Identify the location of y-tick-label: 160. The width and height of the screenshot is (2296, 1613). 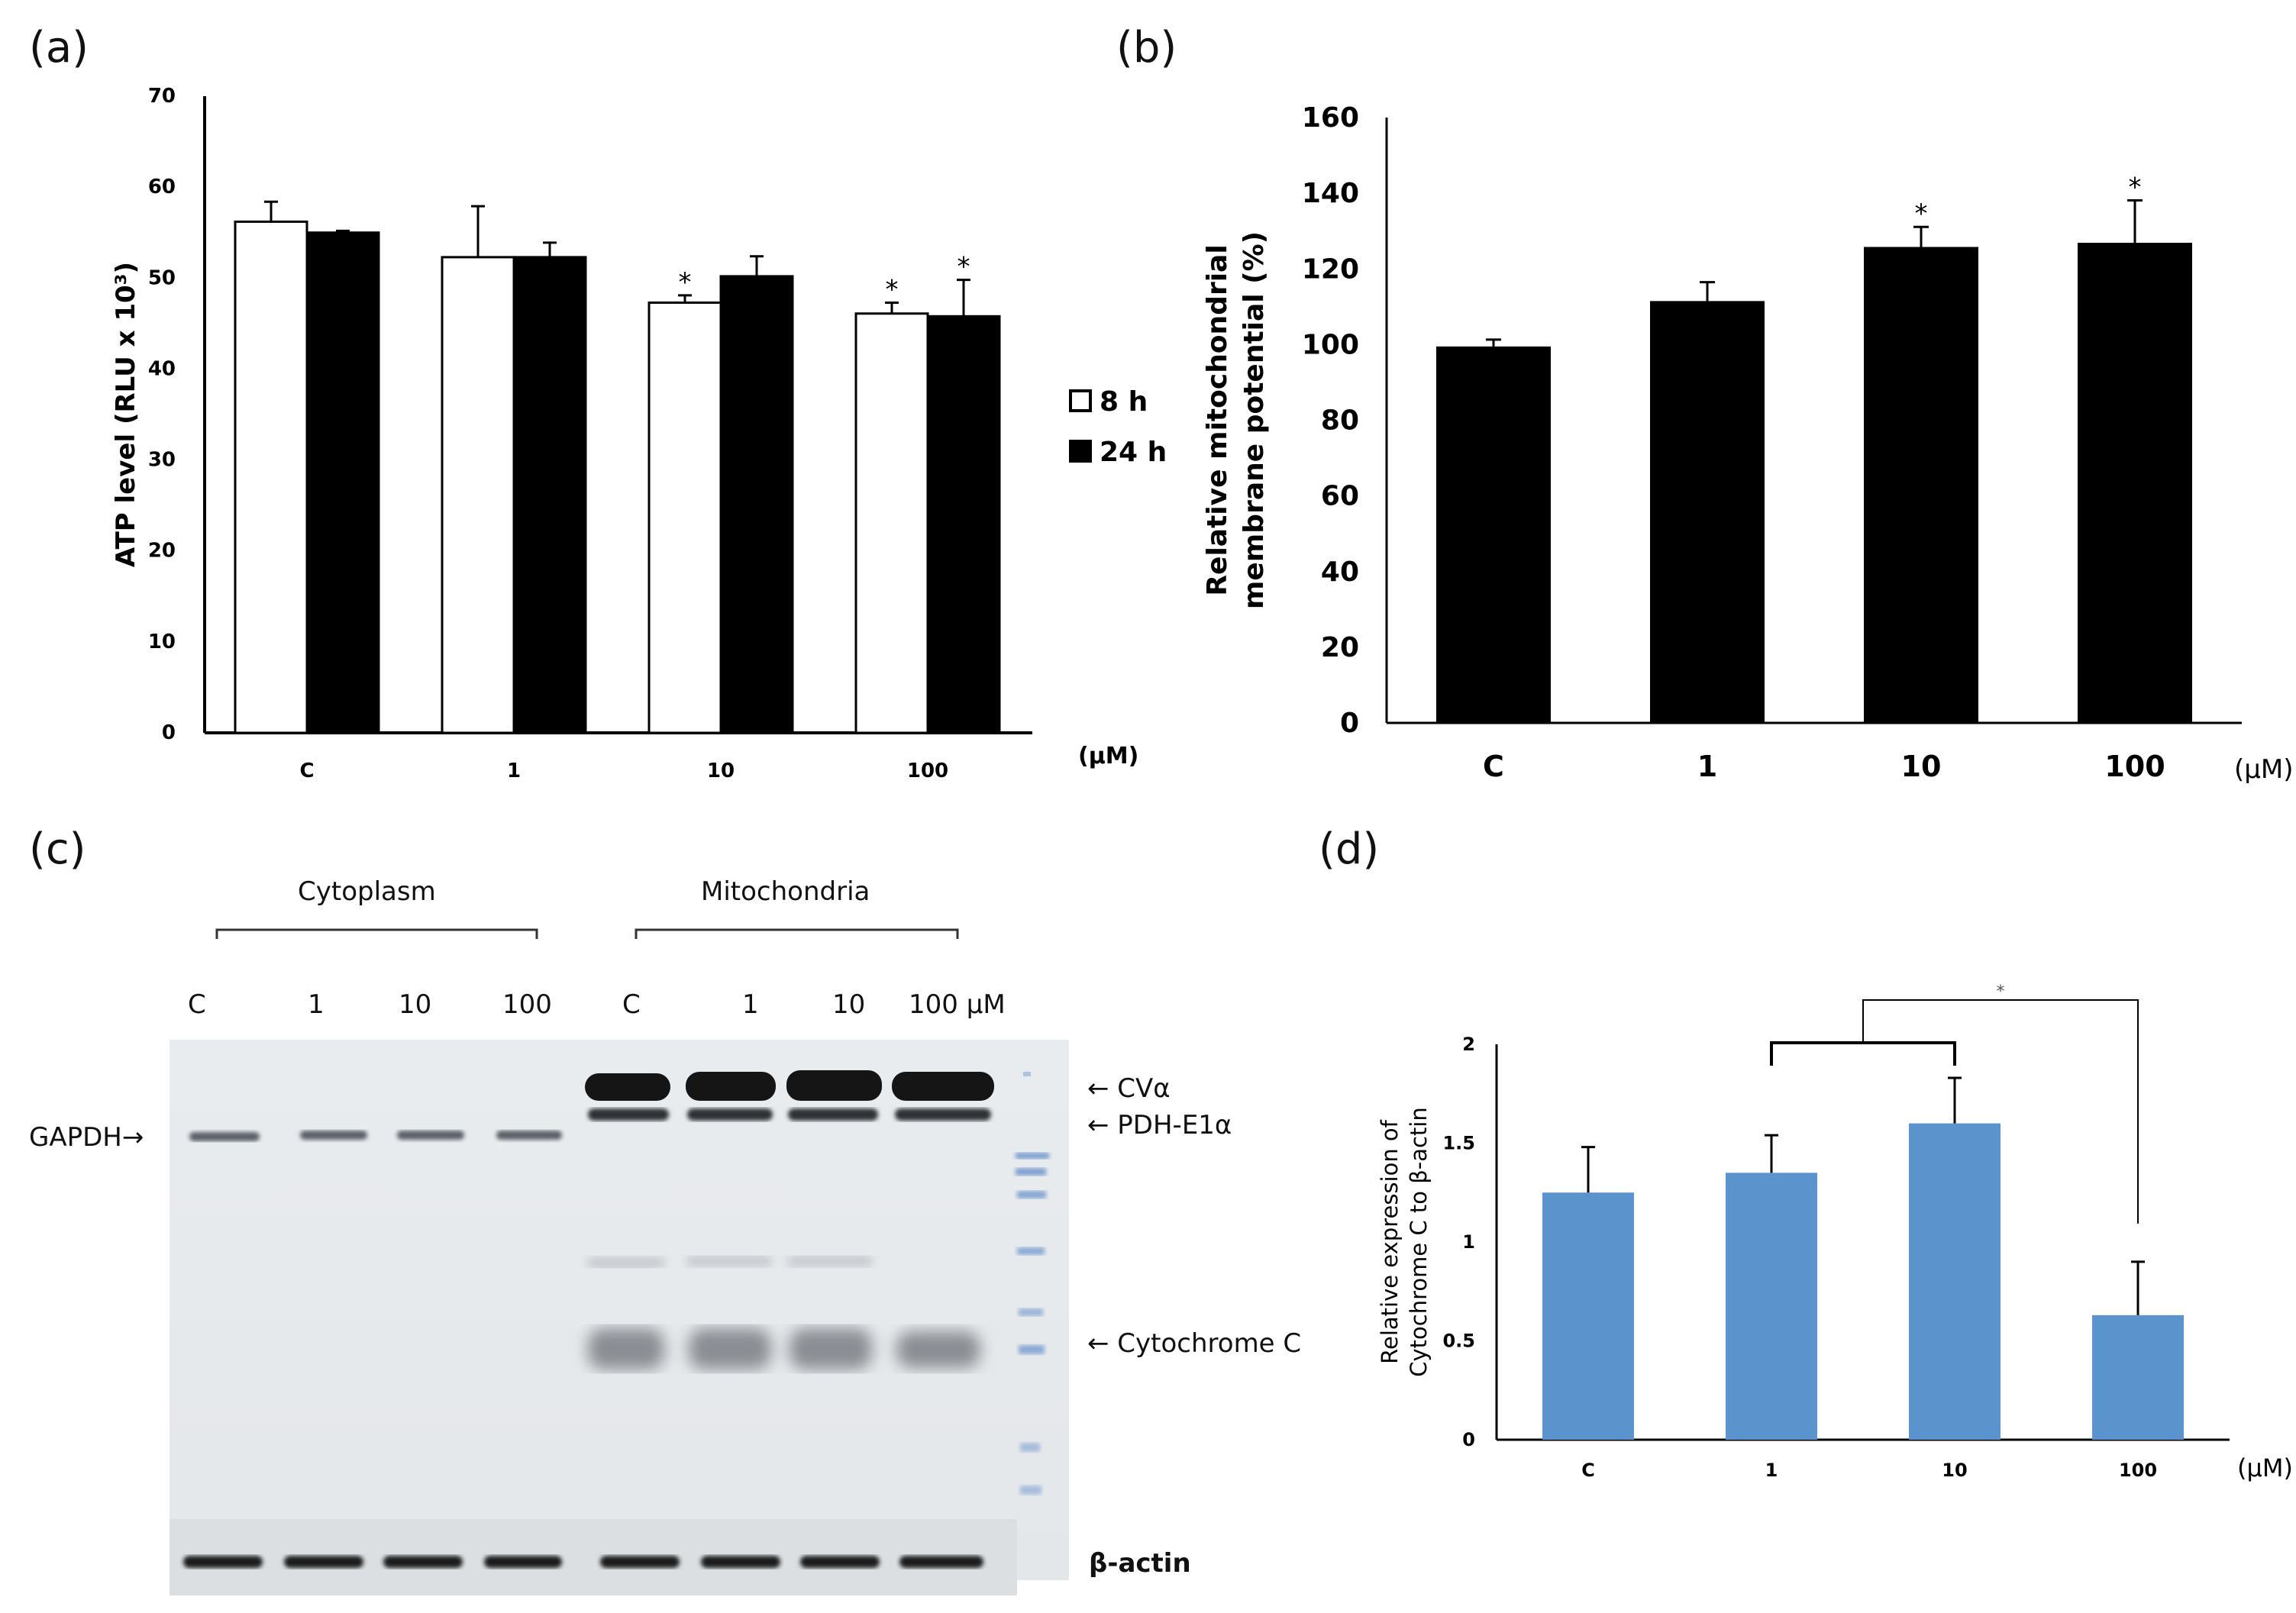
(1330, 118).